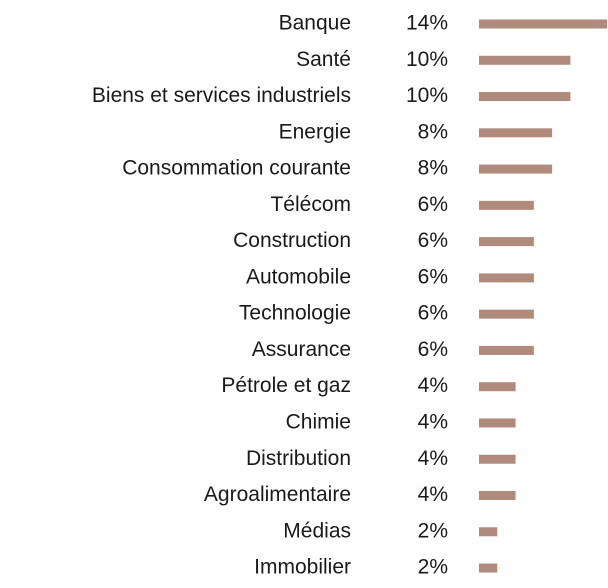 This screenshot has height=588, width=608. I want to click on category-label: Agroalimentaire, so click(277, 494).